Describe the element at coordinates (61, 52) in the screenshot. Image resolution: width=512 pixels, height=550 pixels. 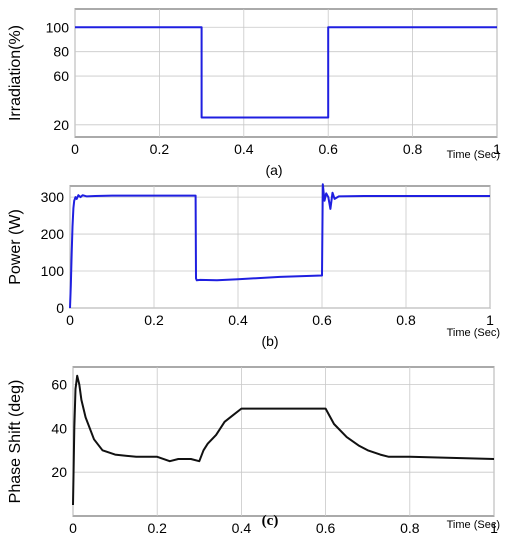
I see `y-tick-label: 80` at that location.